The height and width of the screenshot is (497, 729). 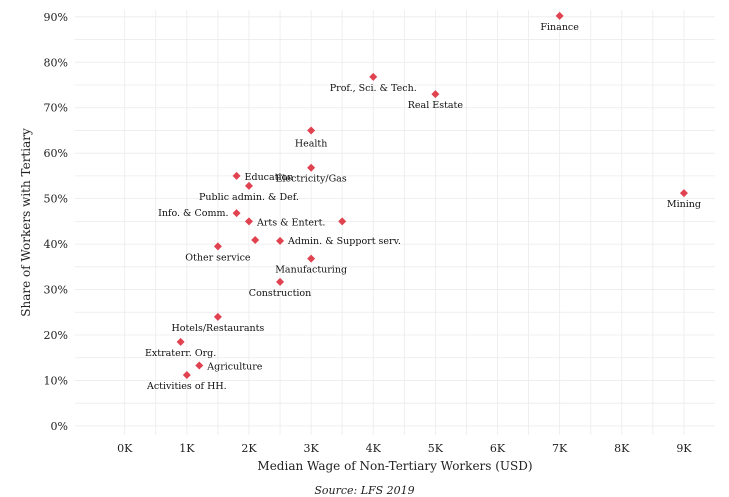 I want to click on data-point-label: Construction, so click(x=280, y=293).